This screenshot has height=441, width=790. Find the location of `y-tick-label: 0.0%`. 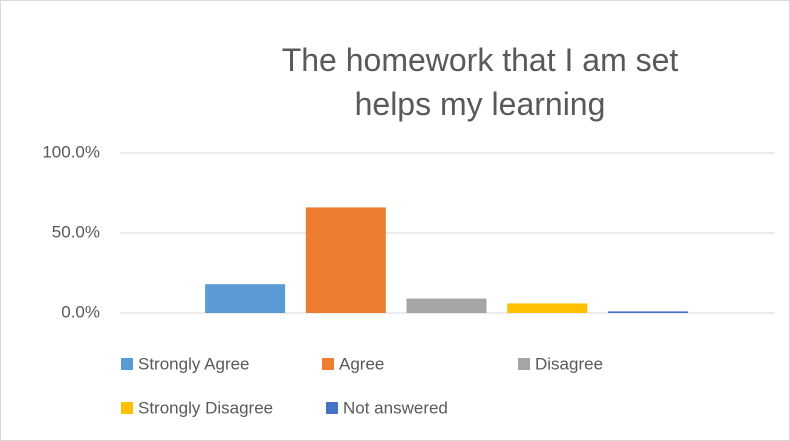

y-tick-label: 0.0% is located at coordinates (80, 311).